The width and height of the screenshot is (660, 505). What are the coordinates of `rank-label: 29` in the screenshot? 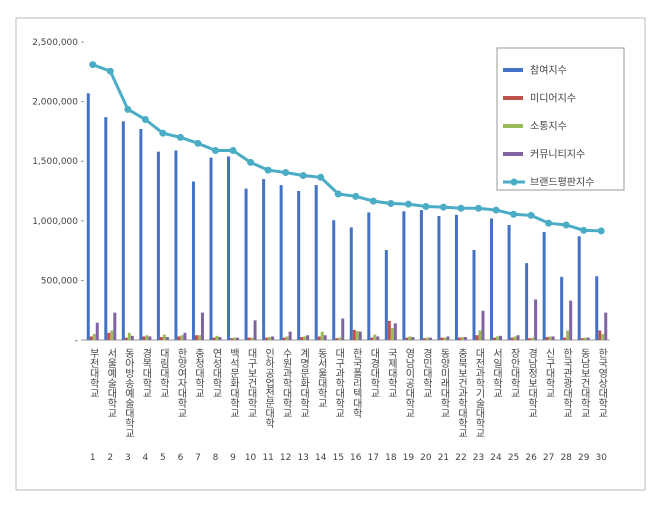 It's located at (584, 458).